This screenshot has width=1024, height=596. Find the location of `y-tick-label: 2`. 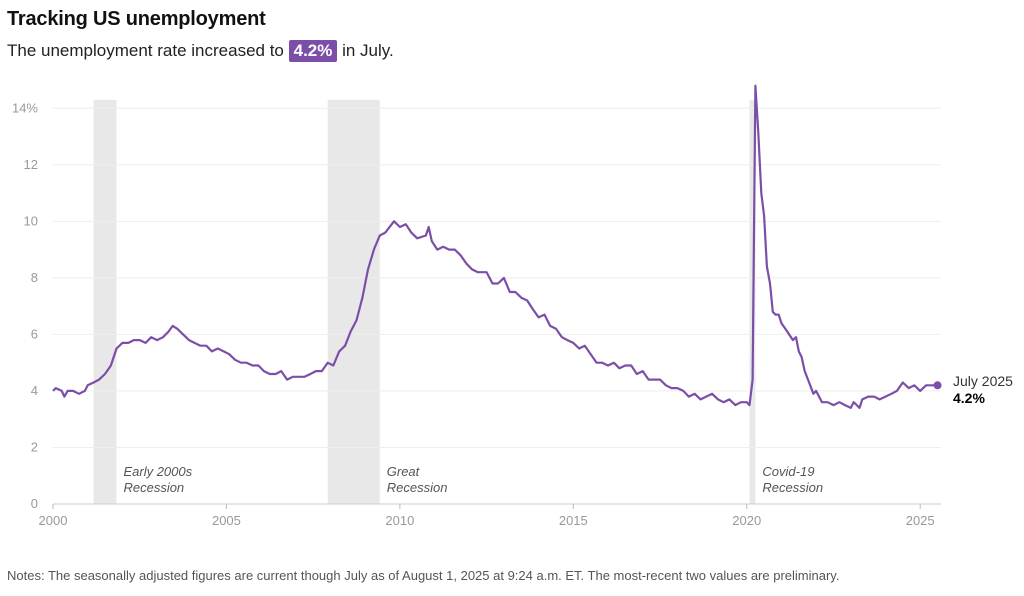

y-tick-label: 2 is located at coordinates (34, 446).